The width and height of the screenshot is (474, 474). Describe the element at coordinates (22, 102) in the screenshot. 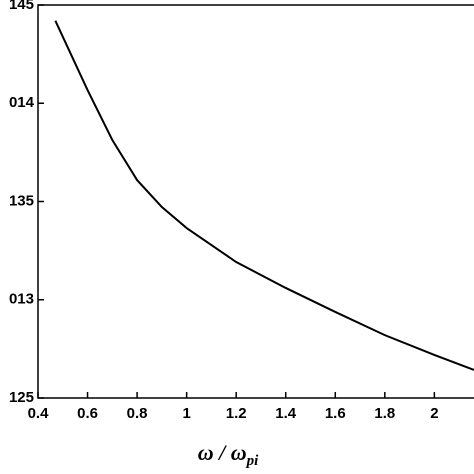

I see `y-tick-label: 014` at that location.